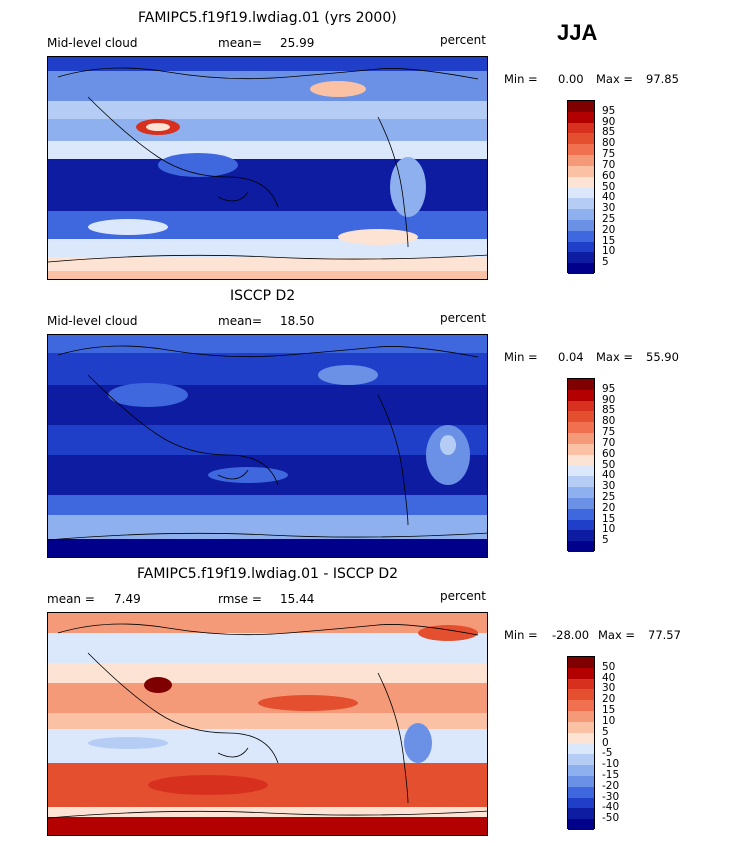  What do you see at coordinates (521, 79) in the screenshot?
I see `panel-1-min-label: Min =` at bounding box center [521, 79].